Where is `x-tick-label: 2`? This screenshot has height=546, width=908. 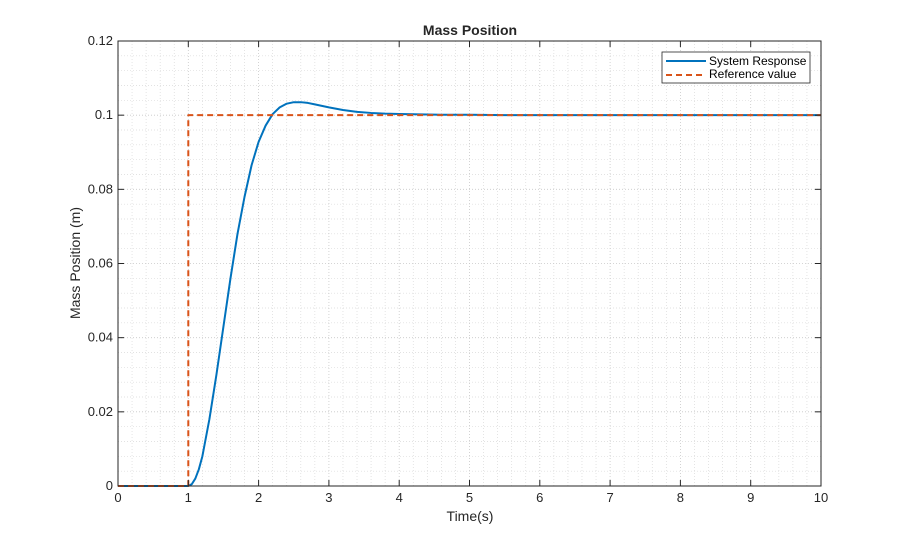
x-tick-label: 2 is located at coordinates (258, 497).